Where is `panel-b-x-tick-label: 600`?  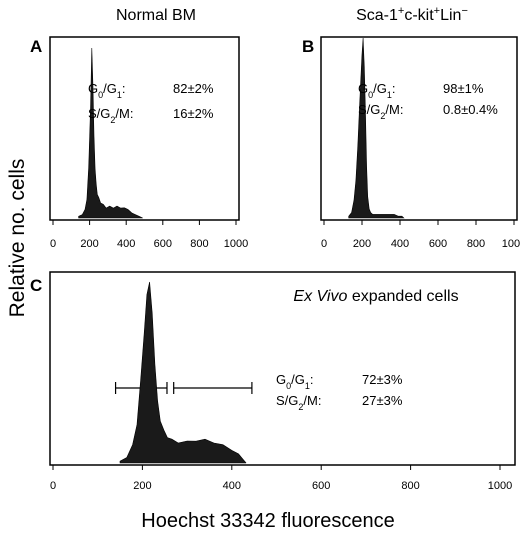
panel-b-x-tick-label: 600 is located at coordinates (438, 244).